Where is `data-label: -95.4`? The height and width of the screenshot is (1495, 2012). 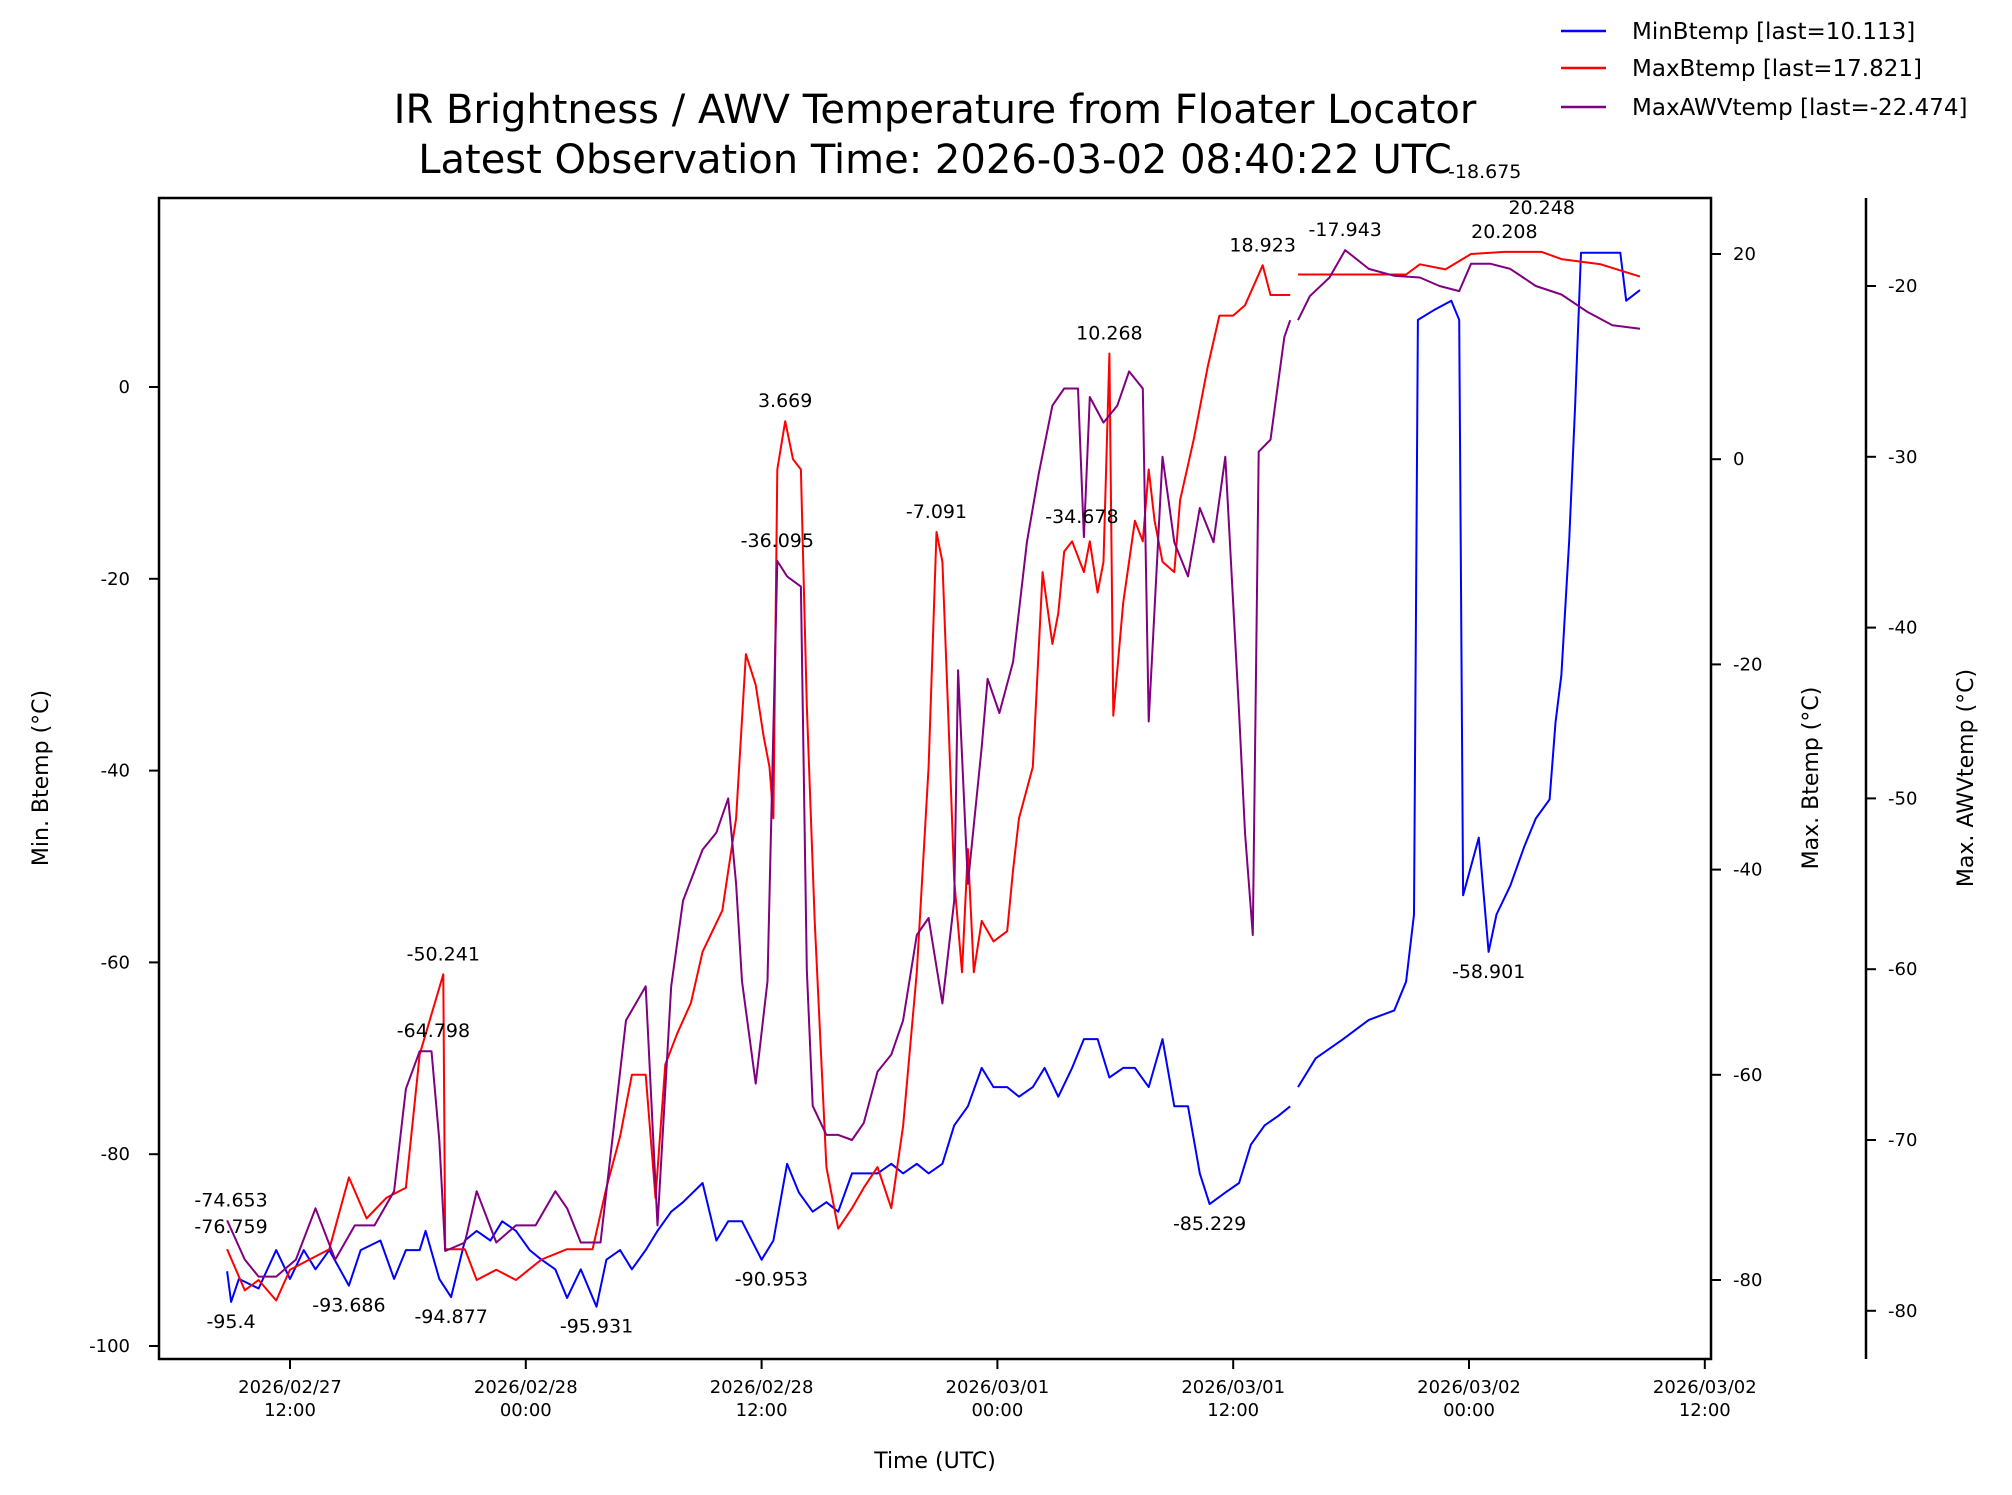
data-label: -95.4 is located at coordinates (230, 1322).